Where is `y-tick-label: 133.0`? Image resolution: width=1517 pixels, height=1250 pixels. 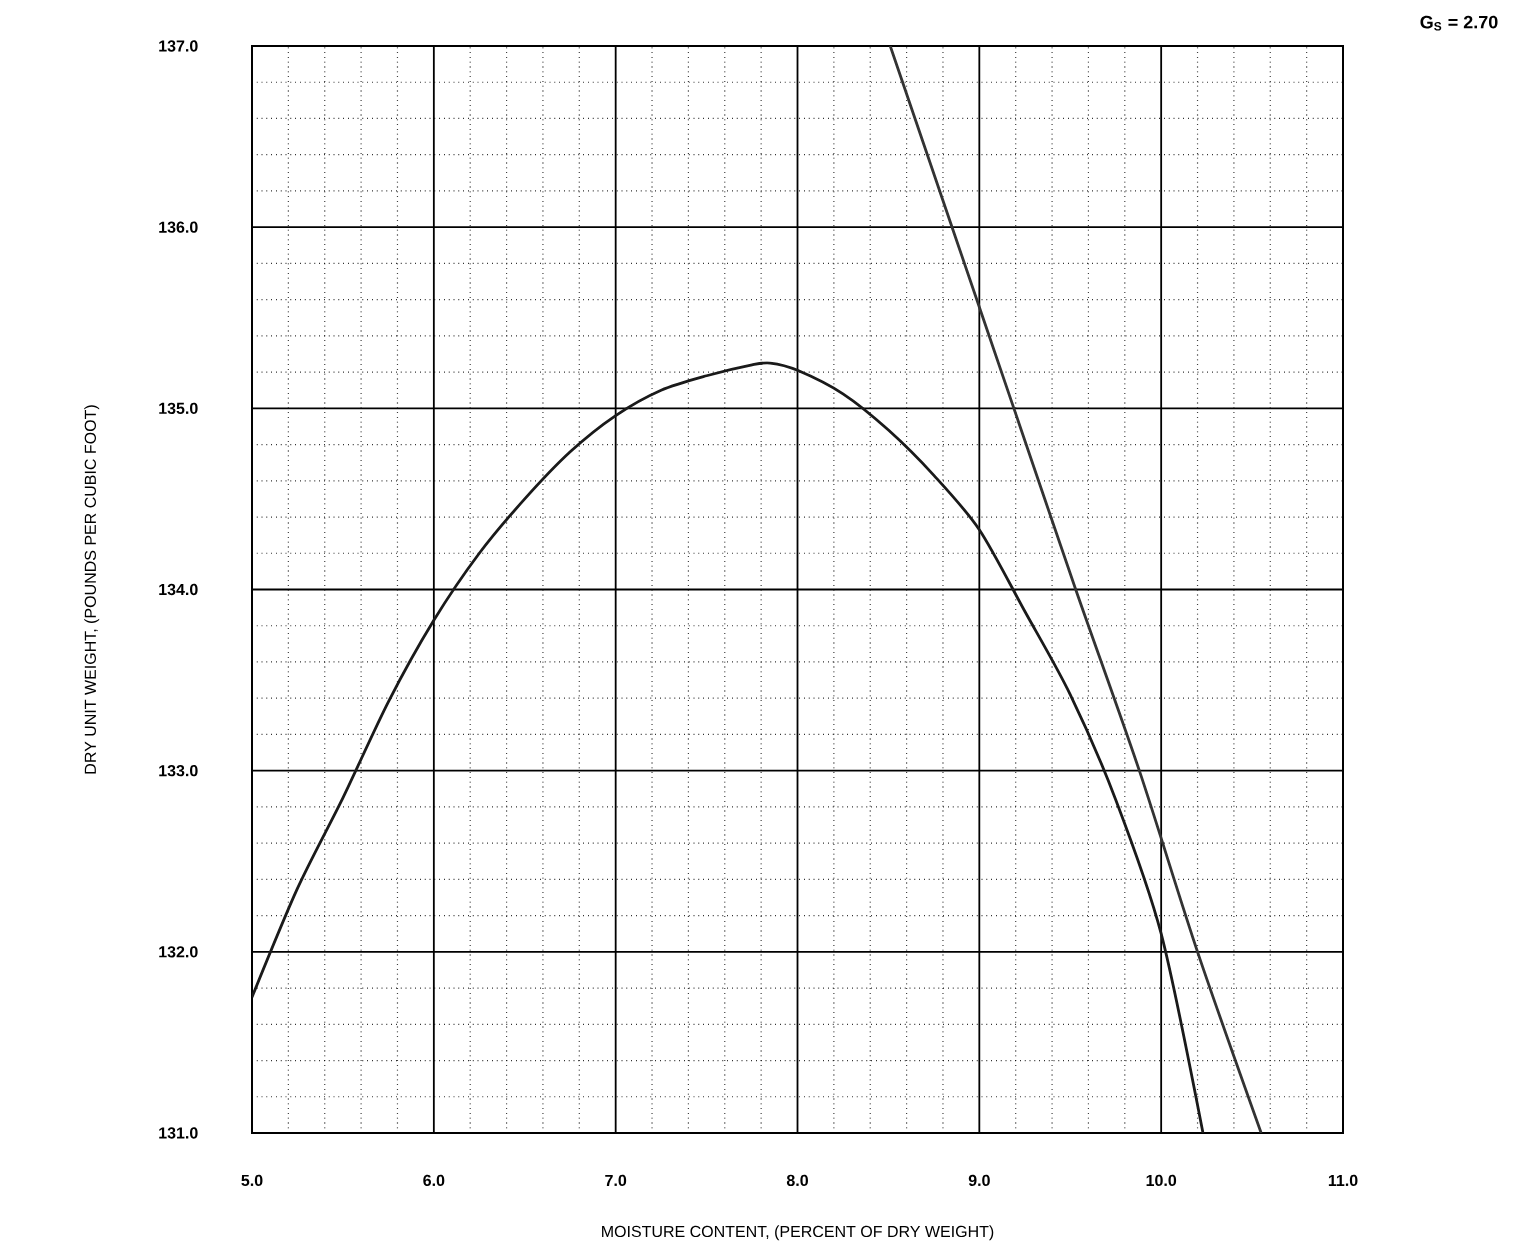
y-tick-label: 133.0 is located at coordinates (178, 771).